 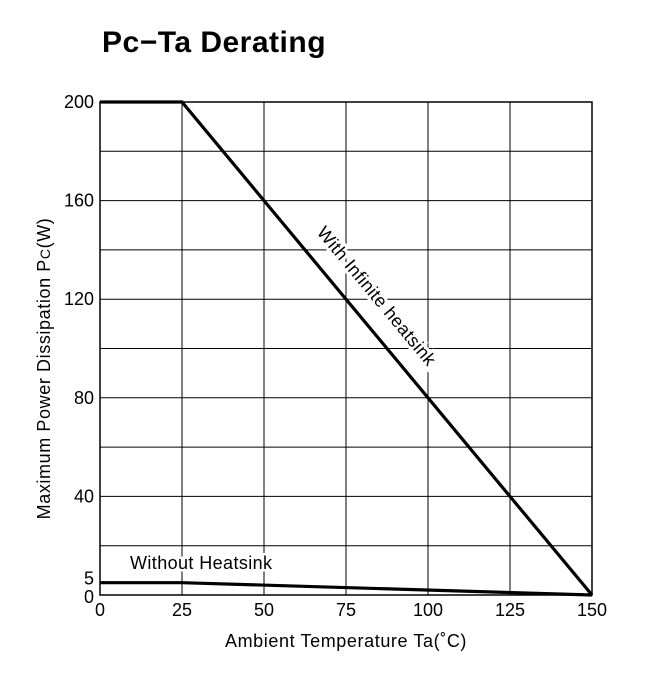 What do you see at coordinates (44, 233) in the screenshot?
I see `y-axis-label-unit: (W)` at bounding box center [44, 233].